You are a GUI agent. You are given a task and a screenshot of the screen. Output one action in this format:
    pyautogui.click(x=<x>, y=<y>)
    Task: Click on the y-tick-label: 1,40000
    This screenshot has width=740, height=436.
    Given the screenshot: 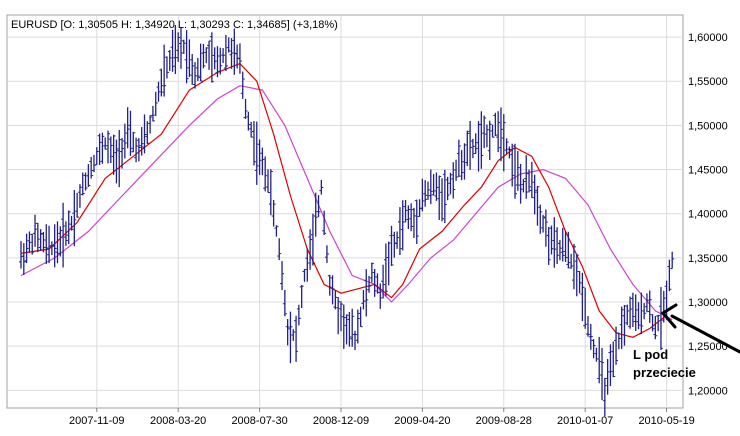 What is the action you would take?
    pyautogui.click(x=708, y=215)
    